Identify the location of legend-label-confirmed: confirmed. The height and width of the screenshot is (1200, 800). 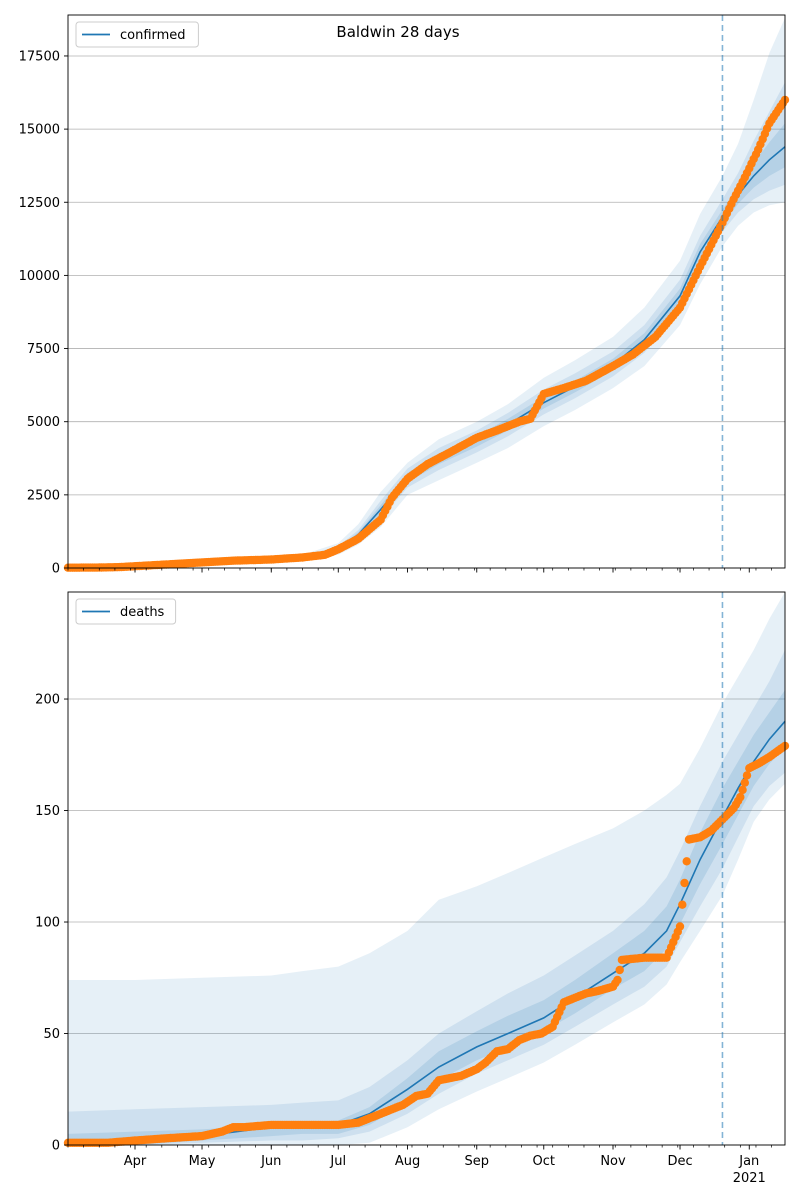
(153, 35).